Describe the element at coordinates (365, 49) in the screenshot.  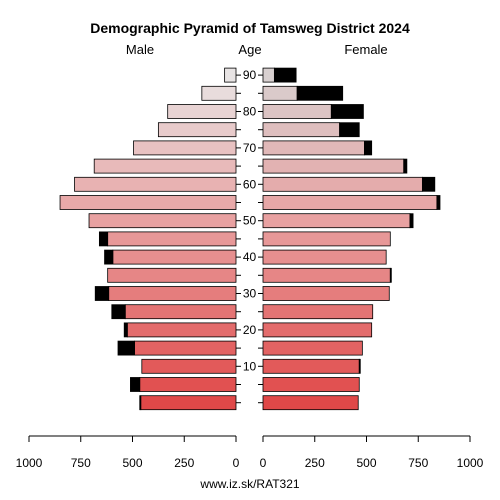
I see `female-header: Female` at that location.